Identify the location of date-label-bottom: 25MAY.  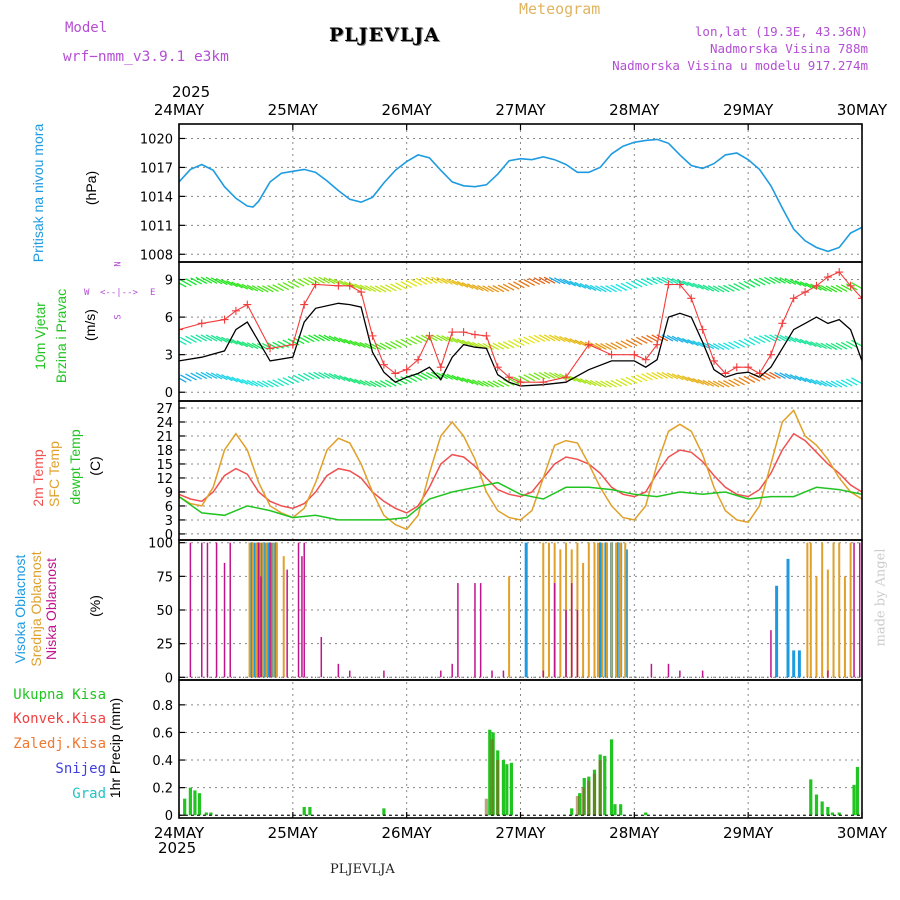
(293, 833).